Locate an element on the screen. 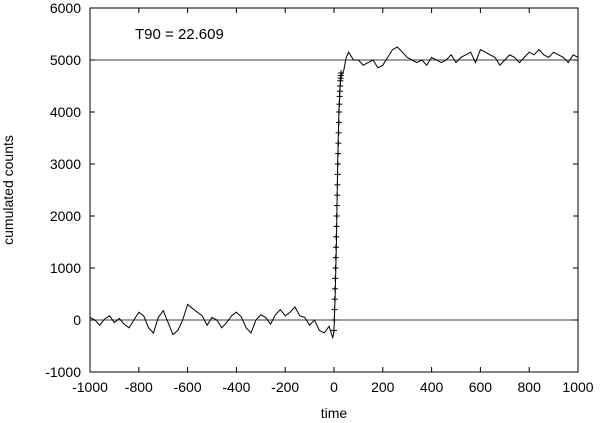  x-axis-title: time is located at coordinates (334, 413).